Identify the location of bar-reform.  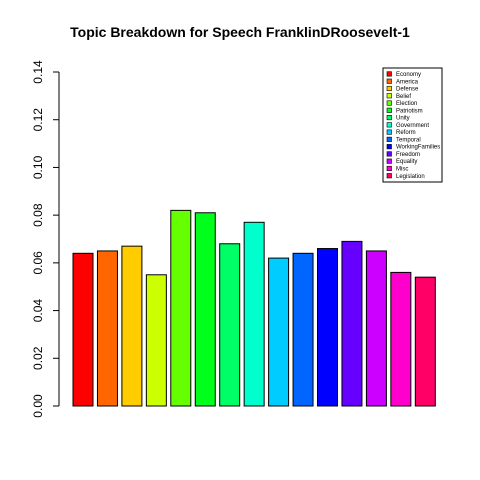
(279, 332).